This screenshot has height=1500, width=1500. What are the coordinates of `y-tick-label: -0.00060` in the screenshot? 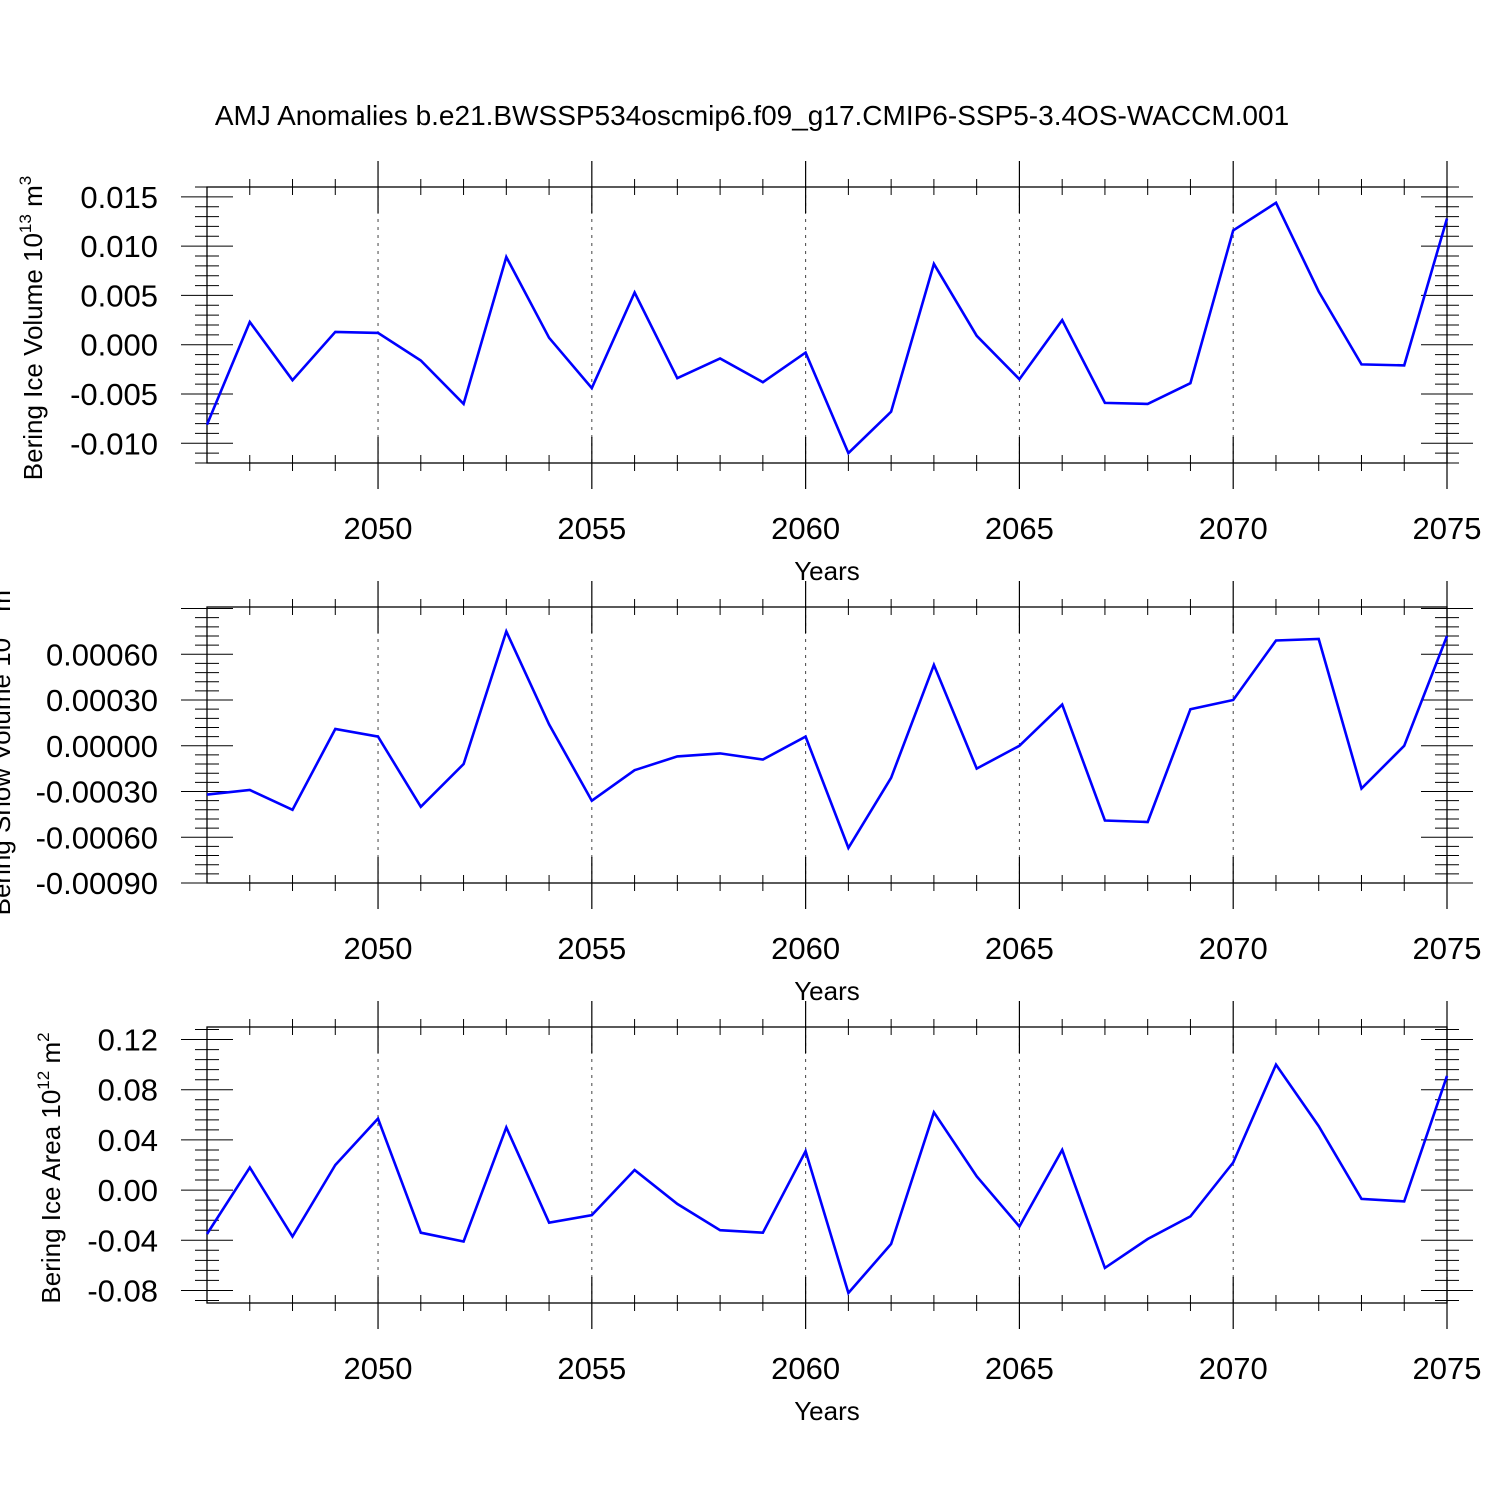 It's located at (97, 837).